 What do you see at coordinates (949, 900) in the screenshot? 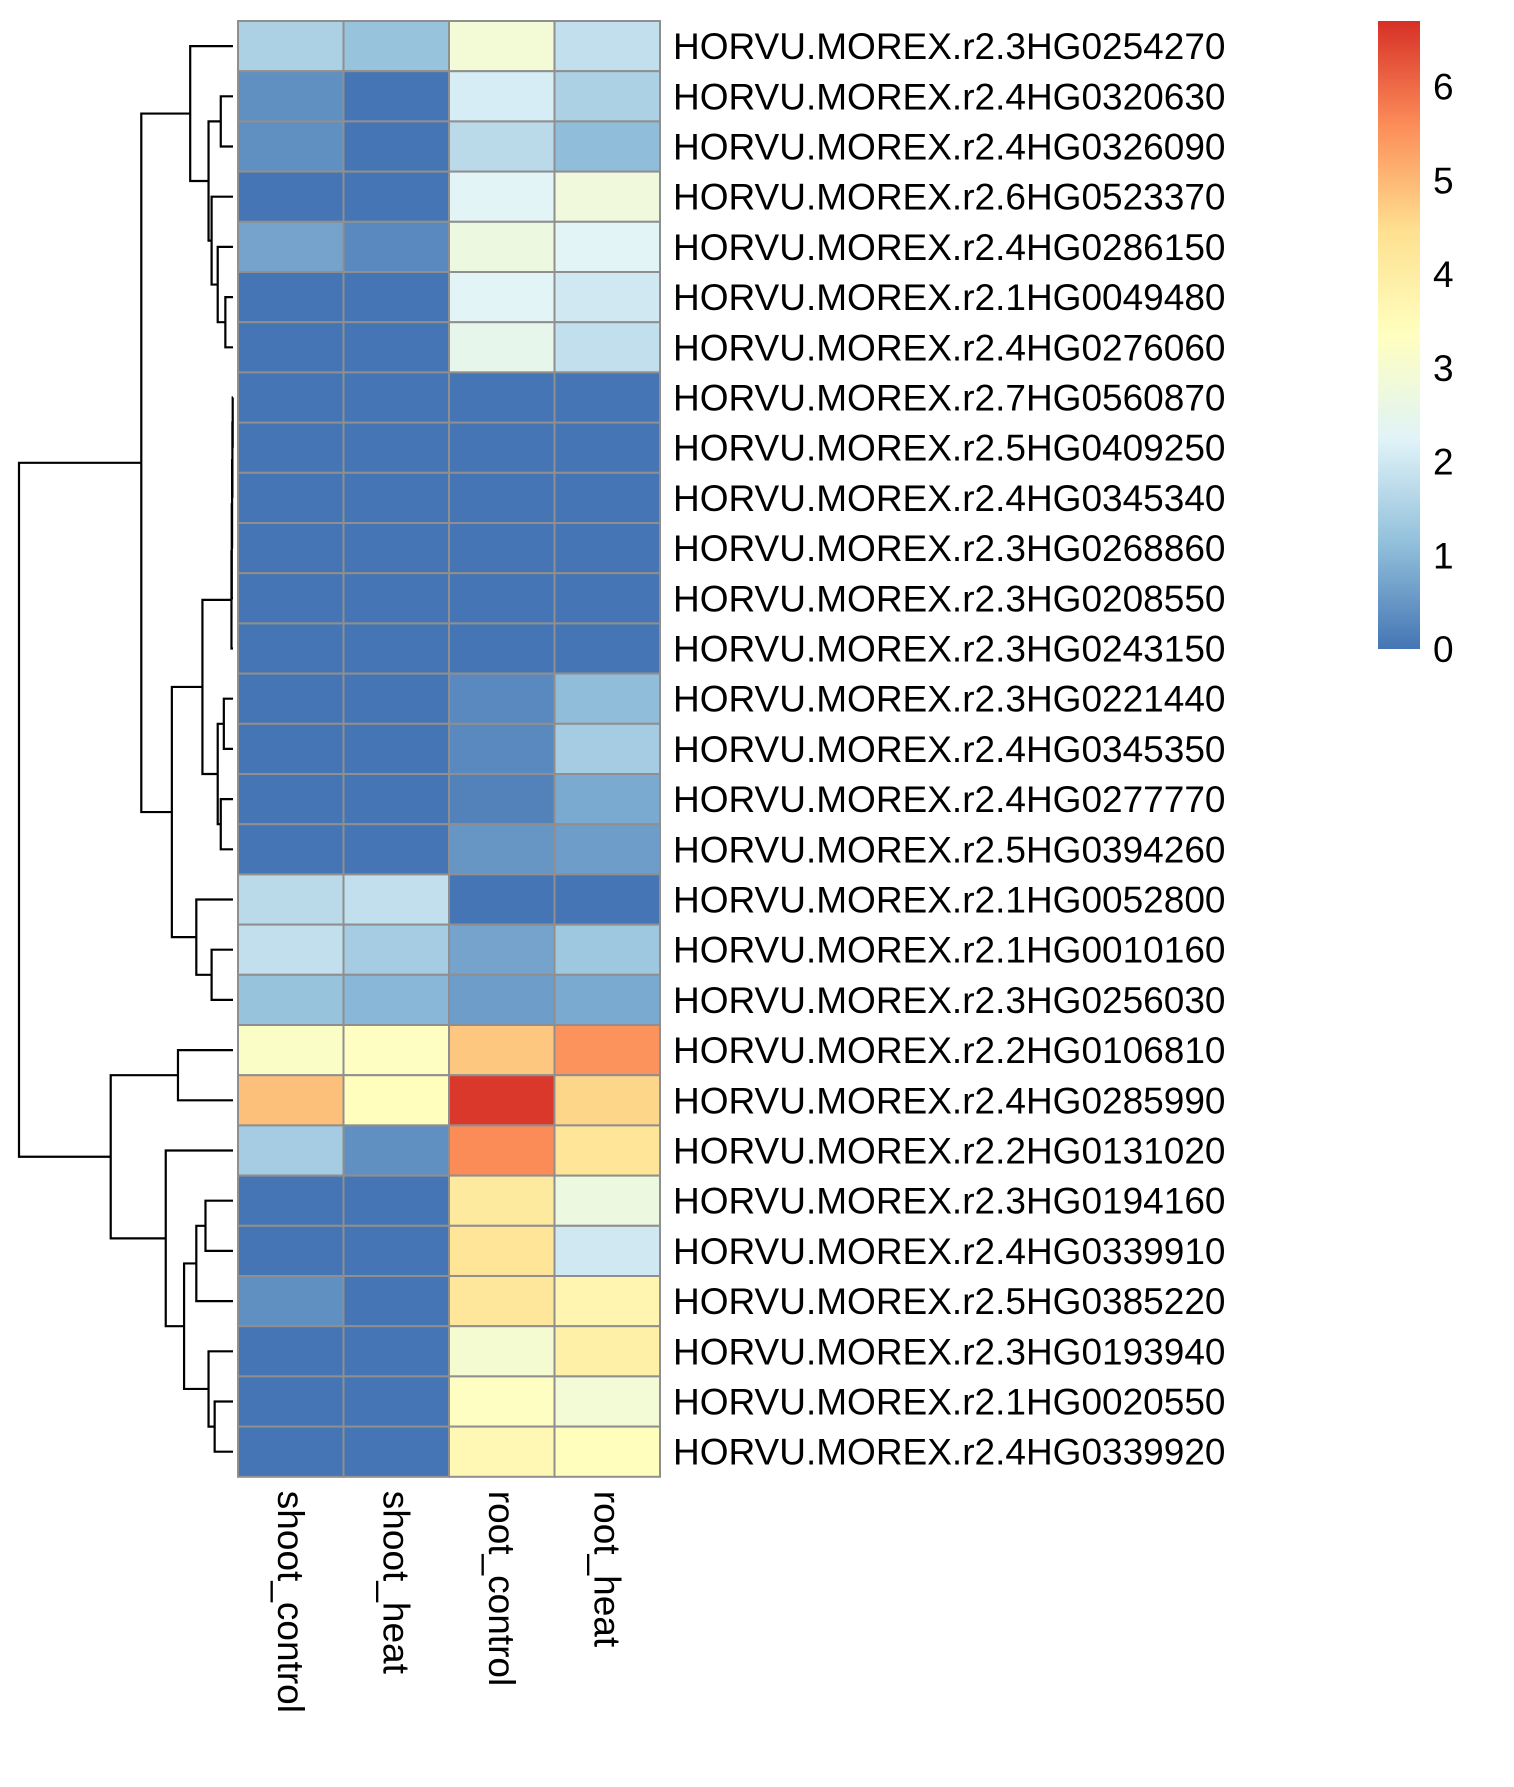
I see `row-label: HORVU.MOREX.r2.1HG0052800` at bounding box center [949, 900].